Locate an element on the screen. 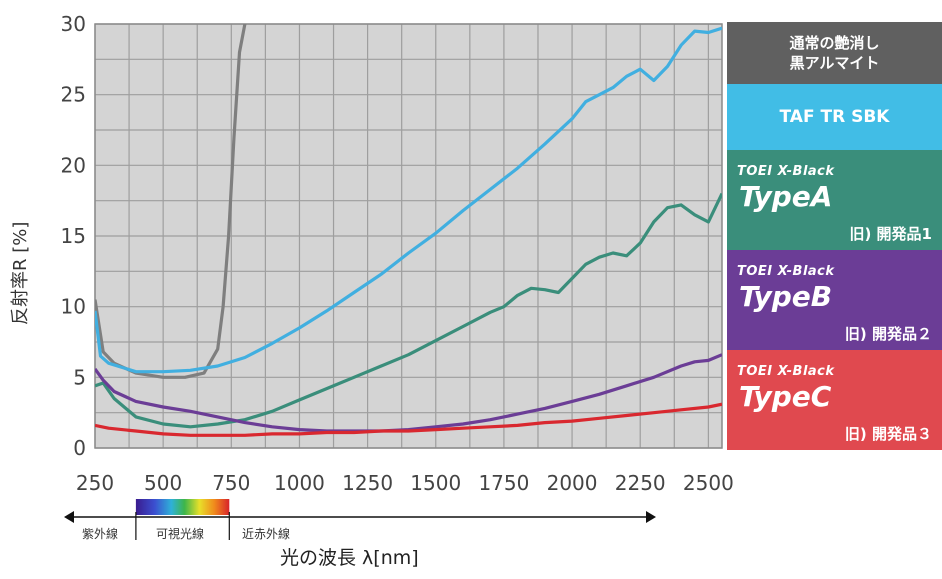  legend-item-typeb: TOEI X-Black TypeB 旧) 開発品２ is located at coordinates (834, 300).